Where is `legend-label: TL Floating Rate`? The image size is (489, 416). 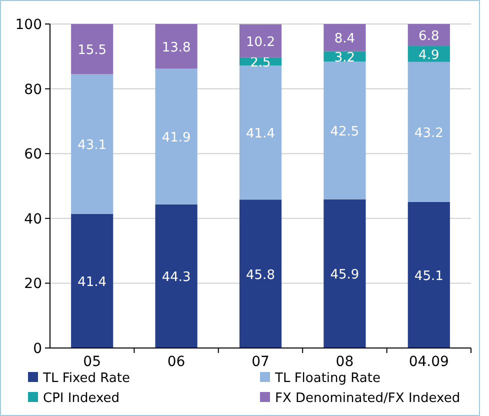
legend-label: TL Floating Rate is located at coordinates (327, 378).